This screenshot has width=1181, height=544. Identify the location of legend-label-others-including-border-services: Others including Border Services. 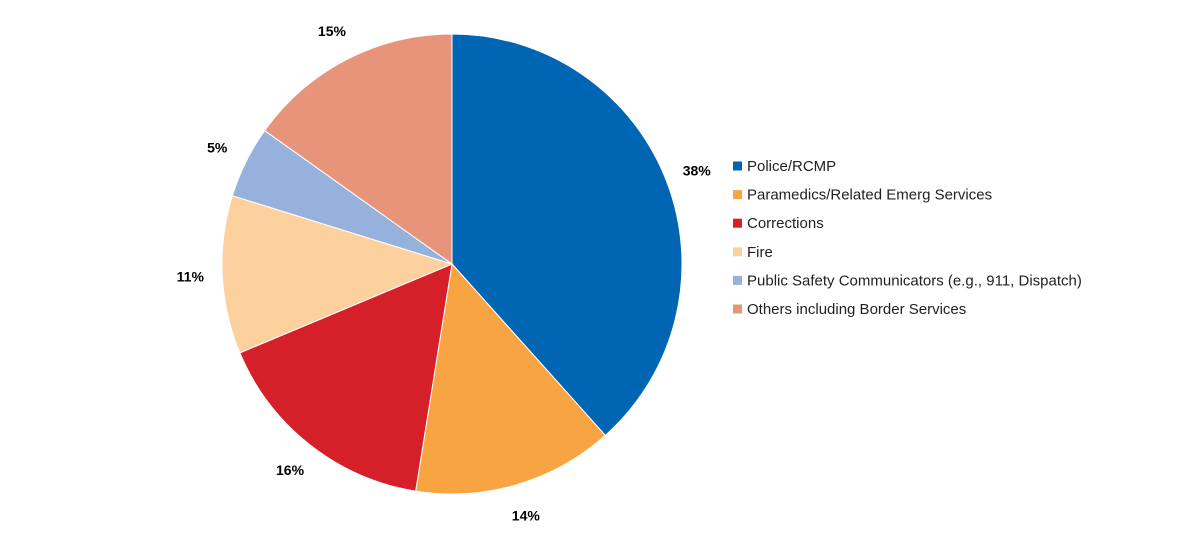
(856, 309).